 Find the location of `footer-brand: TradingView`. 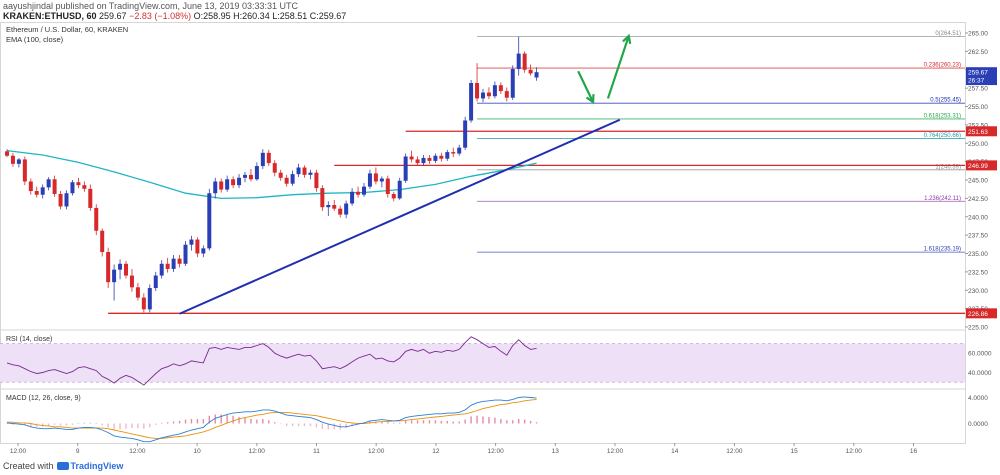

footer-brand: TradingView is located at coordinates (97, 466).